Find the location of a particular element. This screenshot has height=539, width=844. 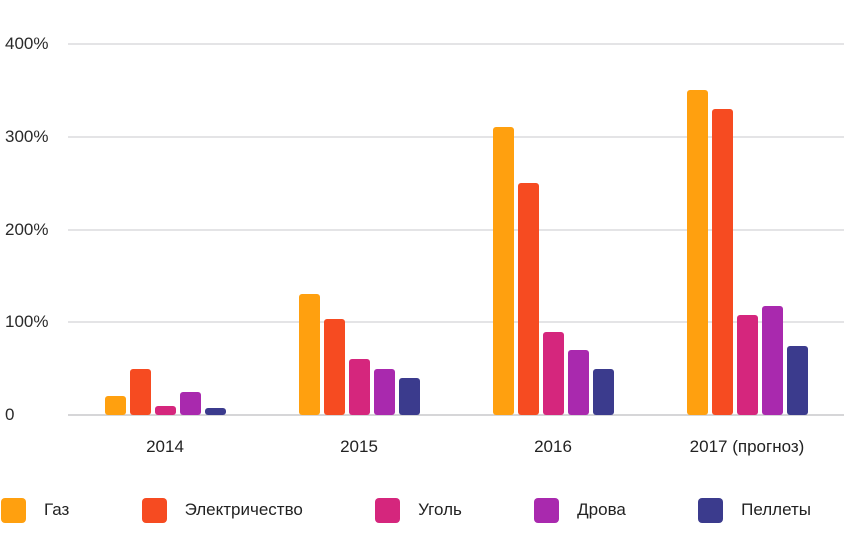

legend-label-pellets: Пеллеты is located at coordinates (776, 509).